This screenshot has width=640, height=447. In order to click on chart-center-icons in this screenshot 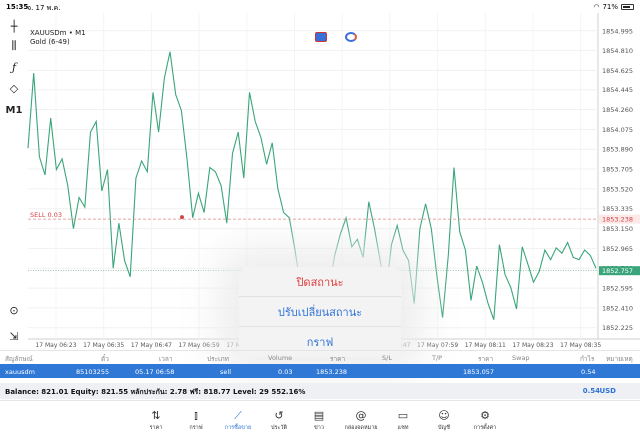, I will do `click(336, 37)`.